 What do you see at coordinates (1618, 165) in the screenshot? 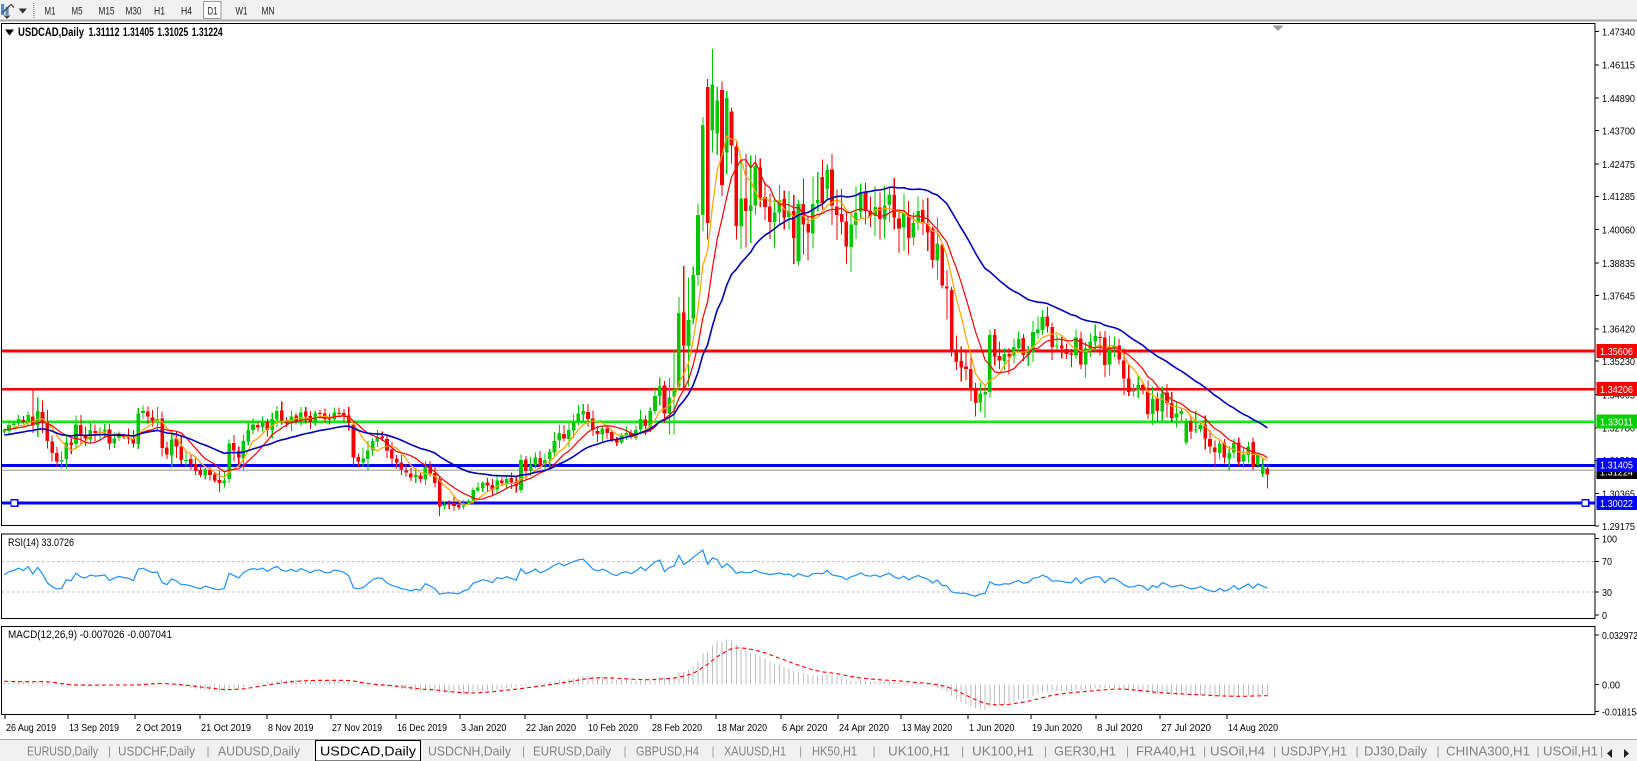
I see `svg-text: 1.42475` at bounding box center [1618, 165].